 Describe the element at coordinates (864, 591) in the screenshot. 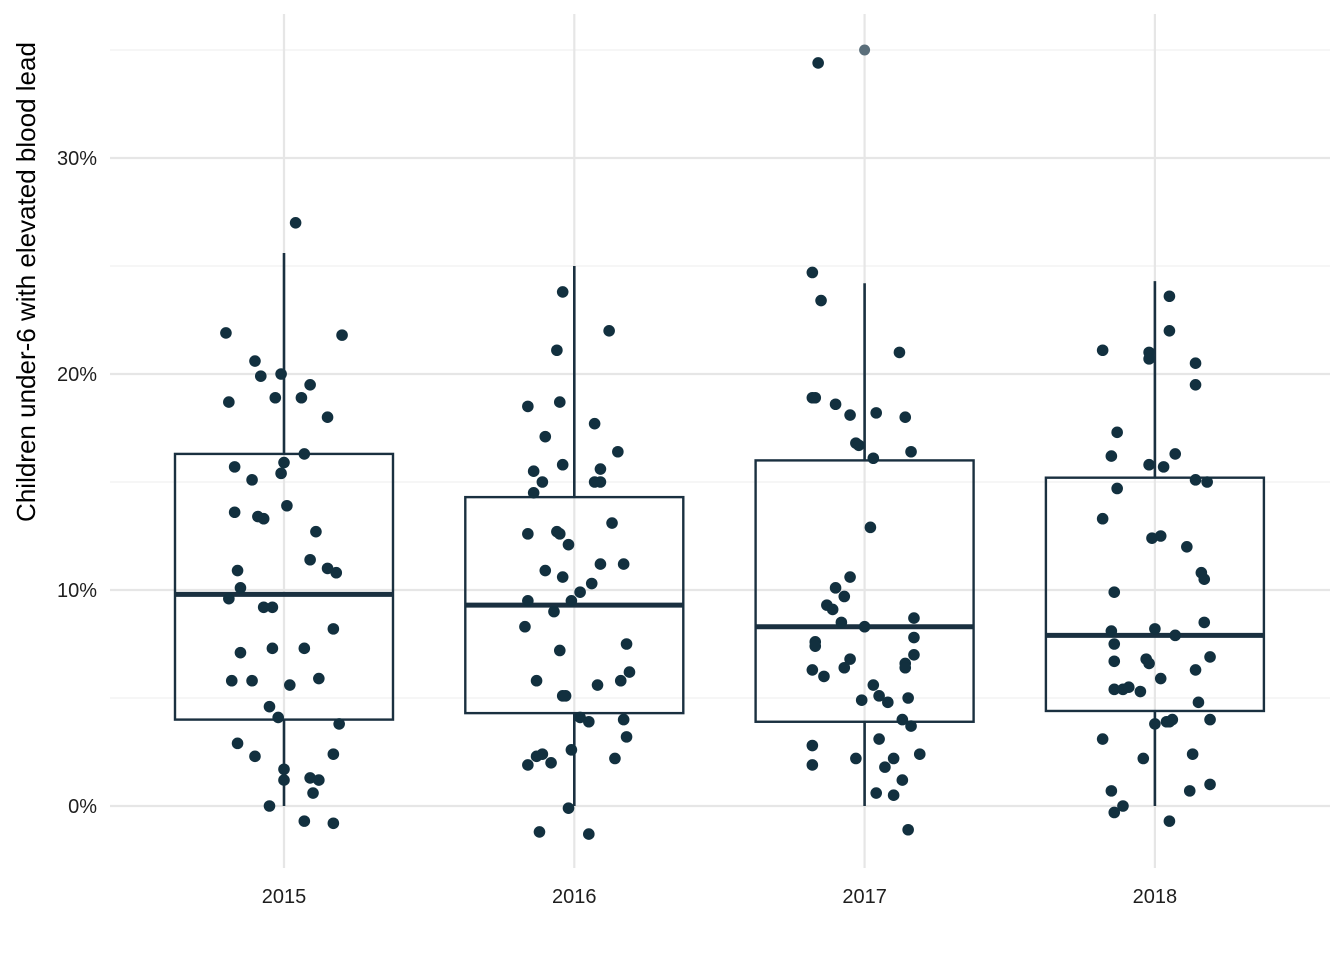

I see `box-iqr` at that location.